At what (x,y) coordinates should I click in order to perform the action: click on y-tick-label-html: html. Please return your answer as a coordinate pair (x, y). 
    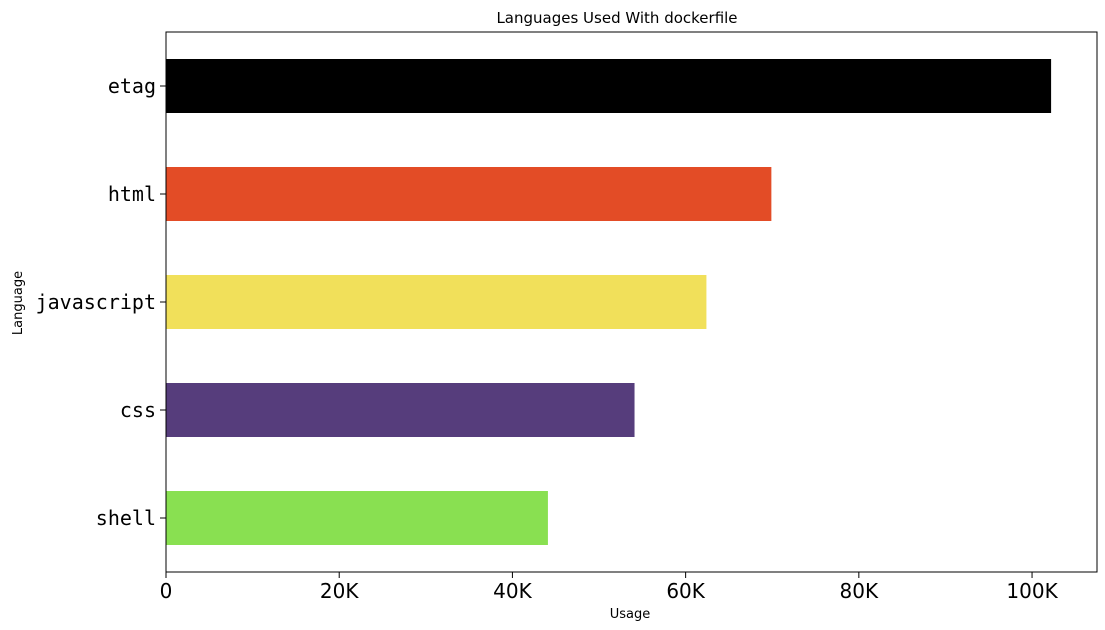
    Looking at the image, I should click on (132, 194).